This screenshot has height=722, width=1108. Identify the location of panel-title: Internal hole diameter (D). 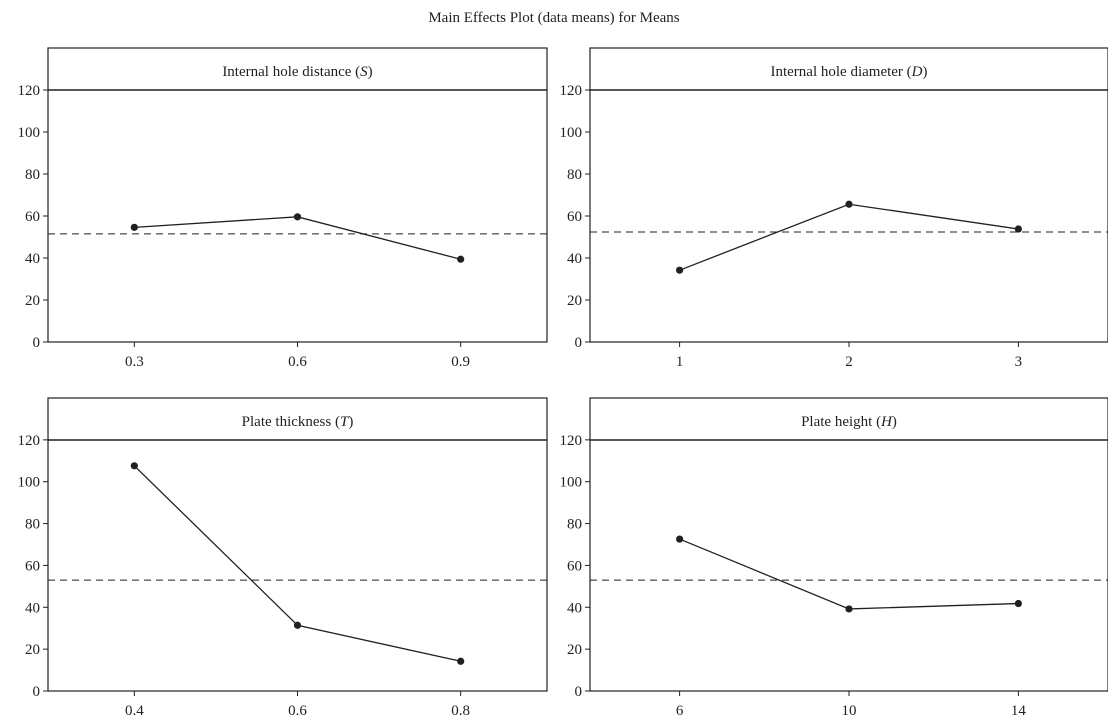
(848, 72).